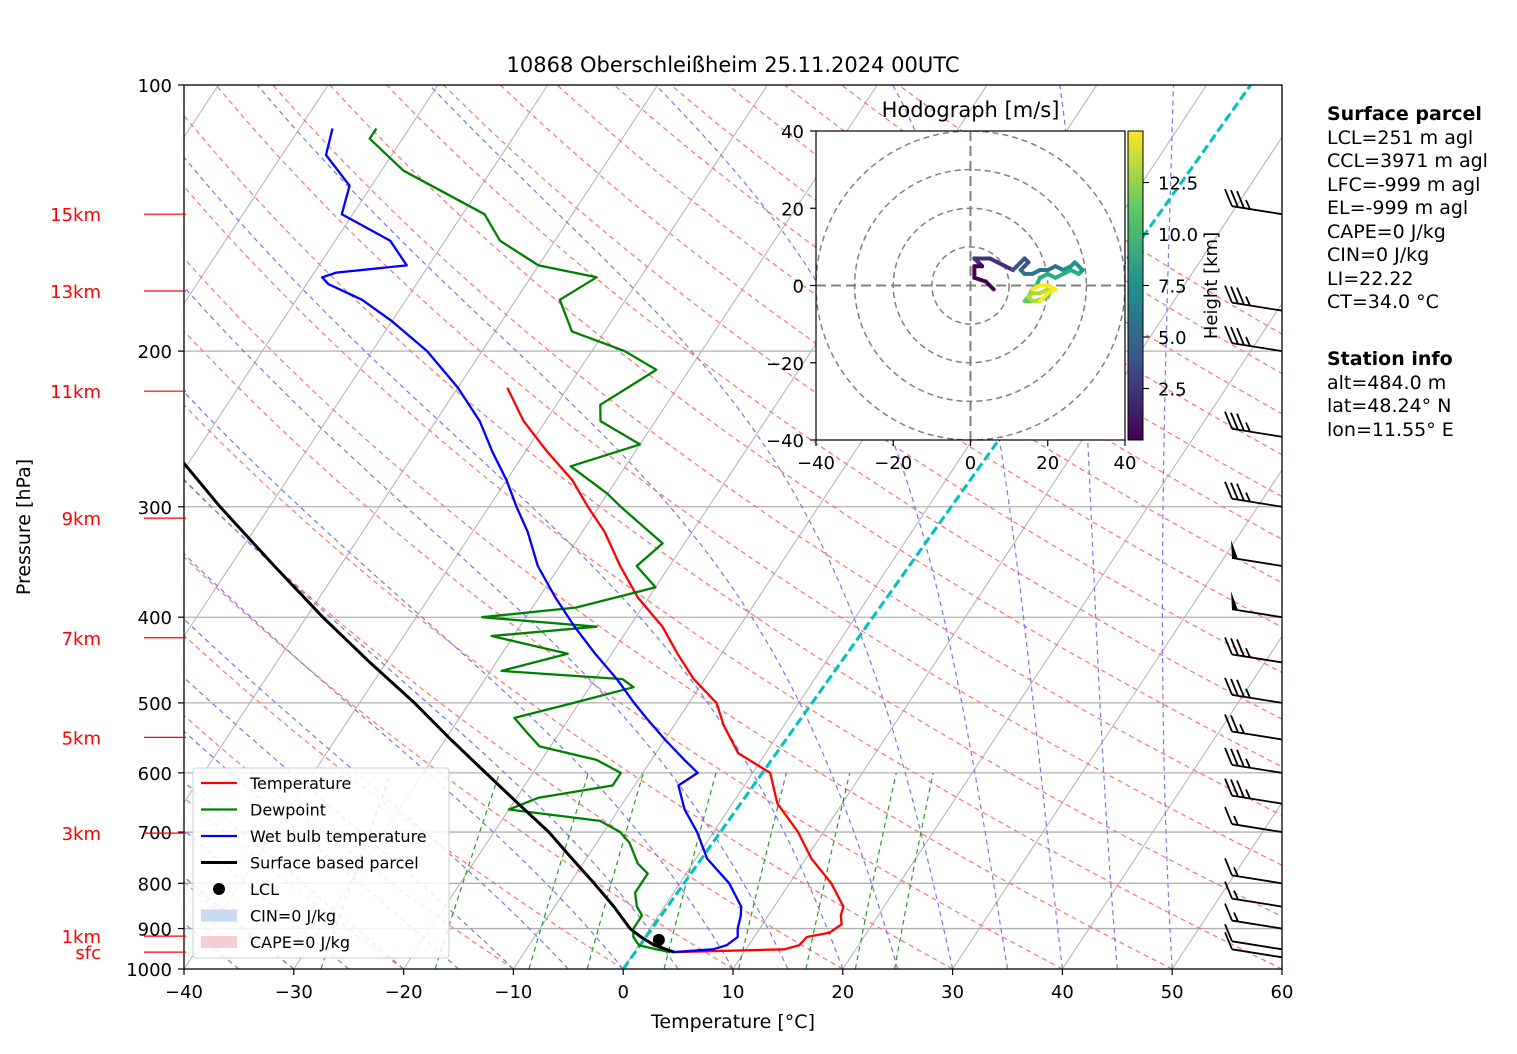 The image size is (1517, 1054). What do you see at coordinates (1062, 992) in the screenshot?
I see `x-tick-label: 40` at bounding box center [1062, 992].